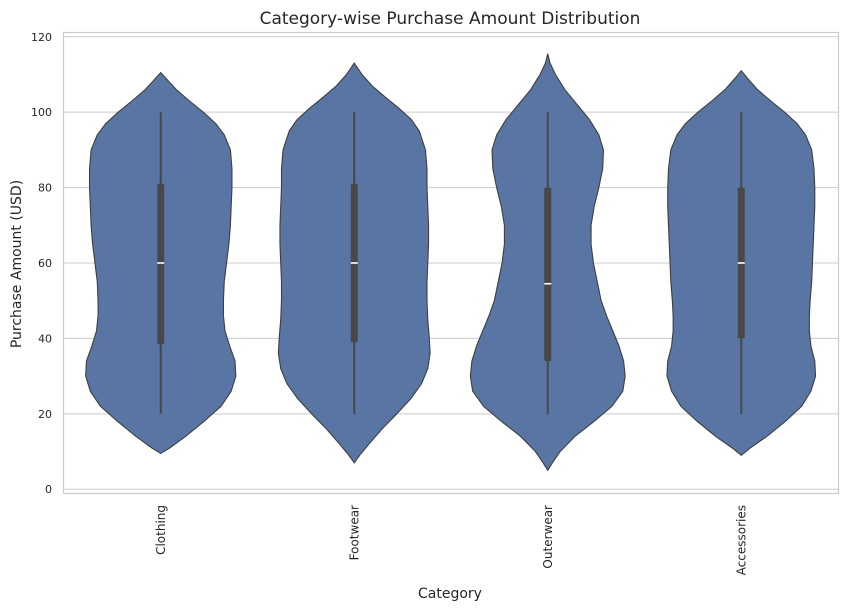 This screenshot has width=847, height=611. What do you see at coordinates (354, 532) in the screenshot?
I see `x-tick-label: Footwear` at bounding box center [354, 532].